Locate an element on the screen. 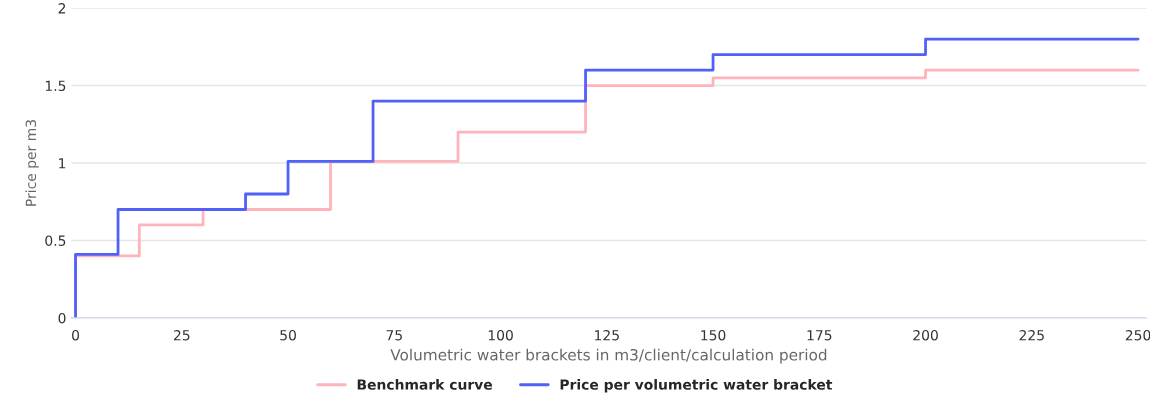  x-axis-title: Volumetric water brackets in m3/client/calculation period is located at coordinates (608, 356).